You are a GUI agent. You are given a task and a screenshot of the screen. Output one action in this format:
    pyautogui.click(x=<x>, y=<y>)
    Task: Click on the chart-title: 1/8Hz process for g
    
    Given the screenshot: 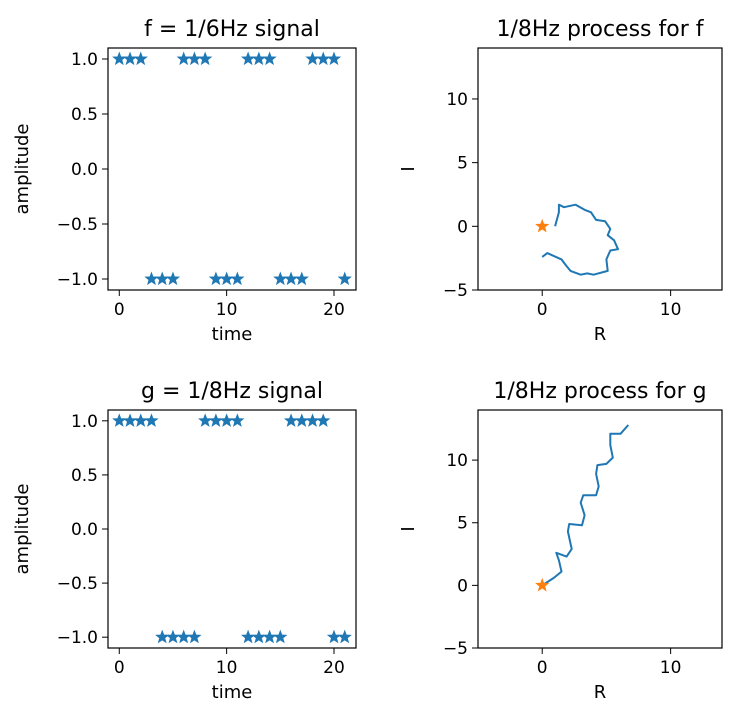 What is the action you would take?
    pyautogui.click(x=599, y=391)
    